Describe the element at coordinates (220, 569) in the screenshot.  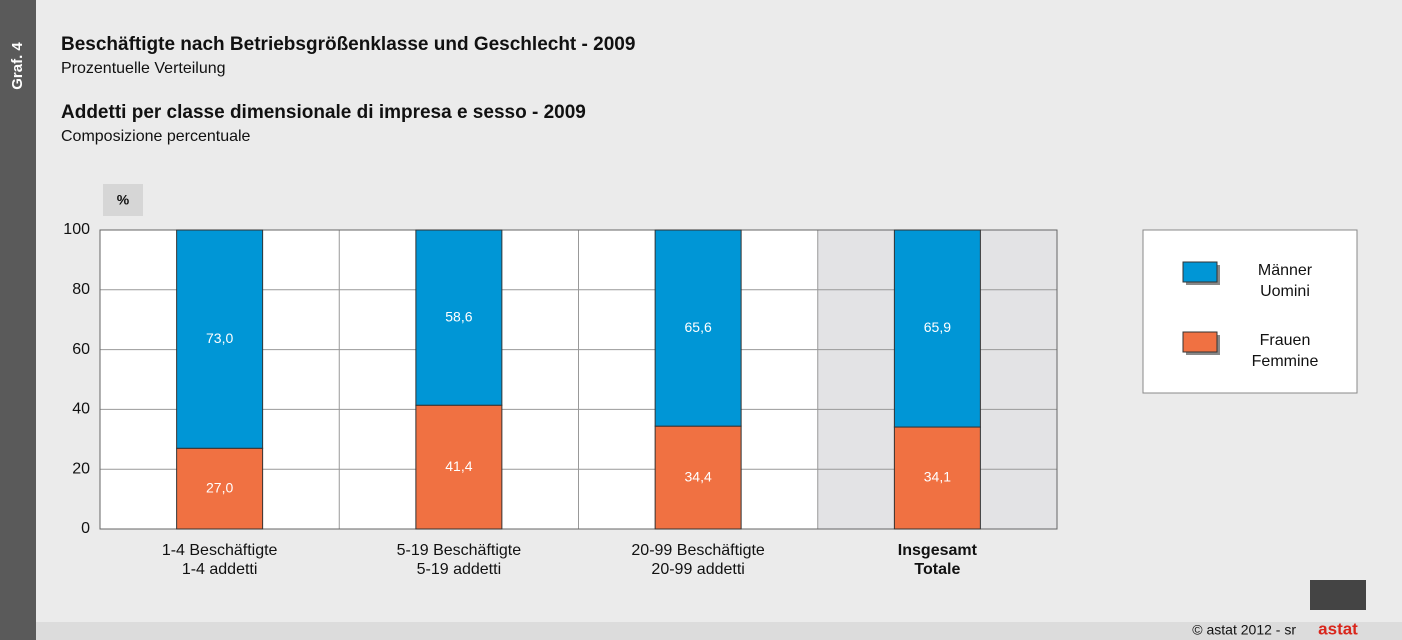
I see `x-tick-label: 1-4 addetti` at that location.